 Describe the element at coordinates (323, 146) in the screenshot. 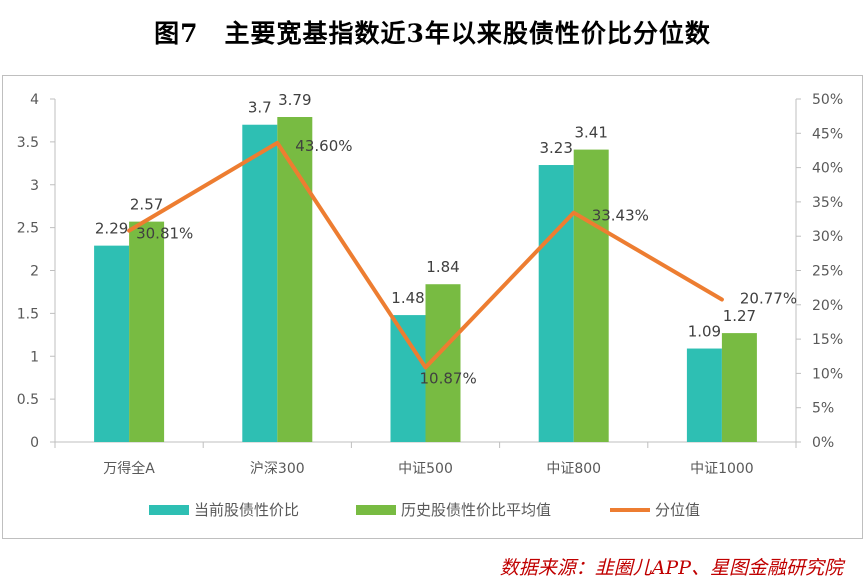

I see `percentile-label: 43.60%` at that location.